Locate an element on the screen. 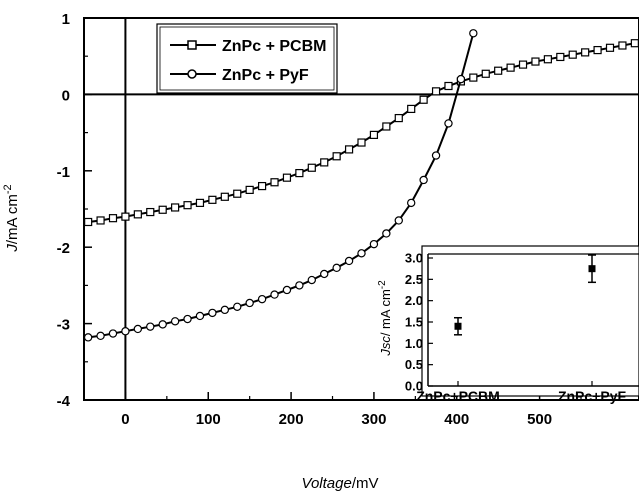 The height and width of the screenshot is (497, 639). inset-y-tick-label: 0.0 is located at coordinates (414, 386).